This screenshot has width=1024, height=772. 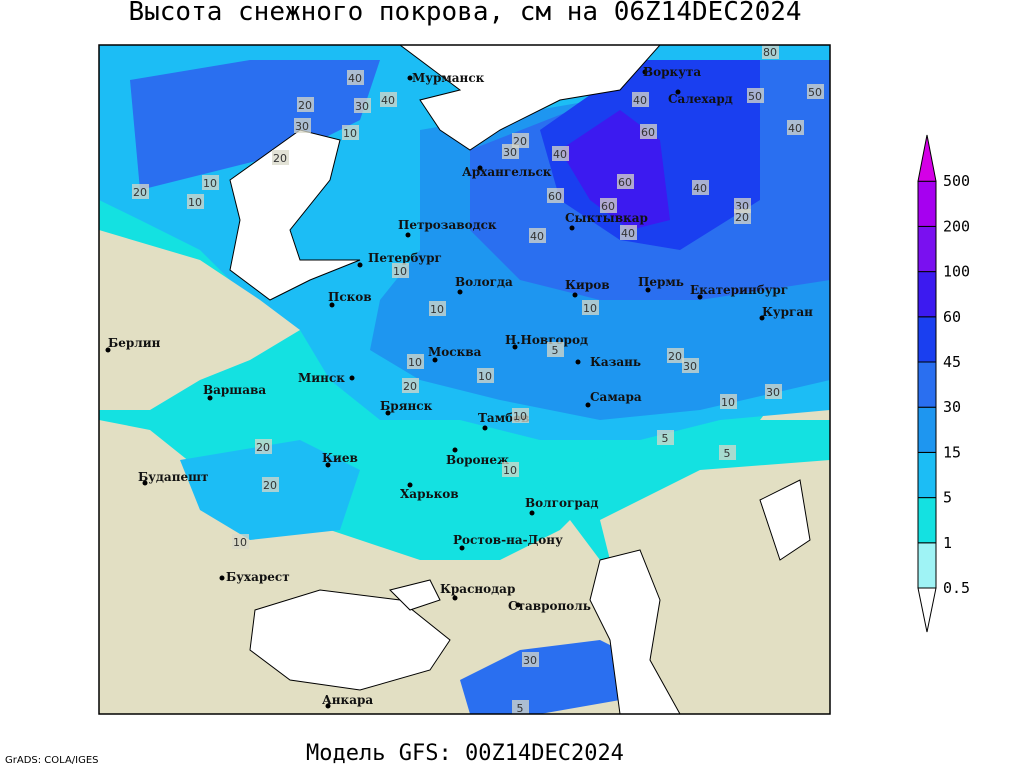 I want to click on footer: Модель GFS: 00Z14DEC2024, so click(x=465, y=753).